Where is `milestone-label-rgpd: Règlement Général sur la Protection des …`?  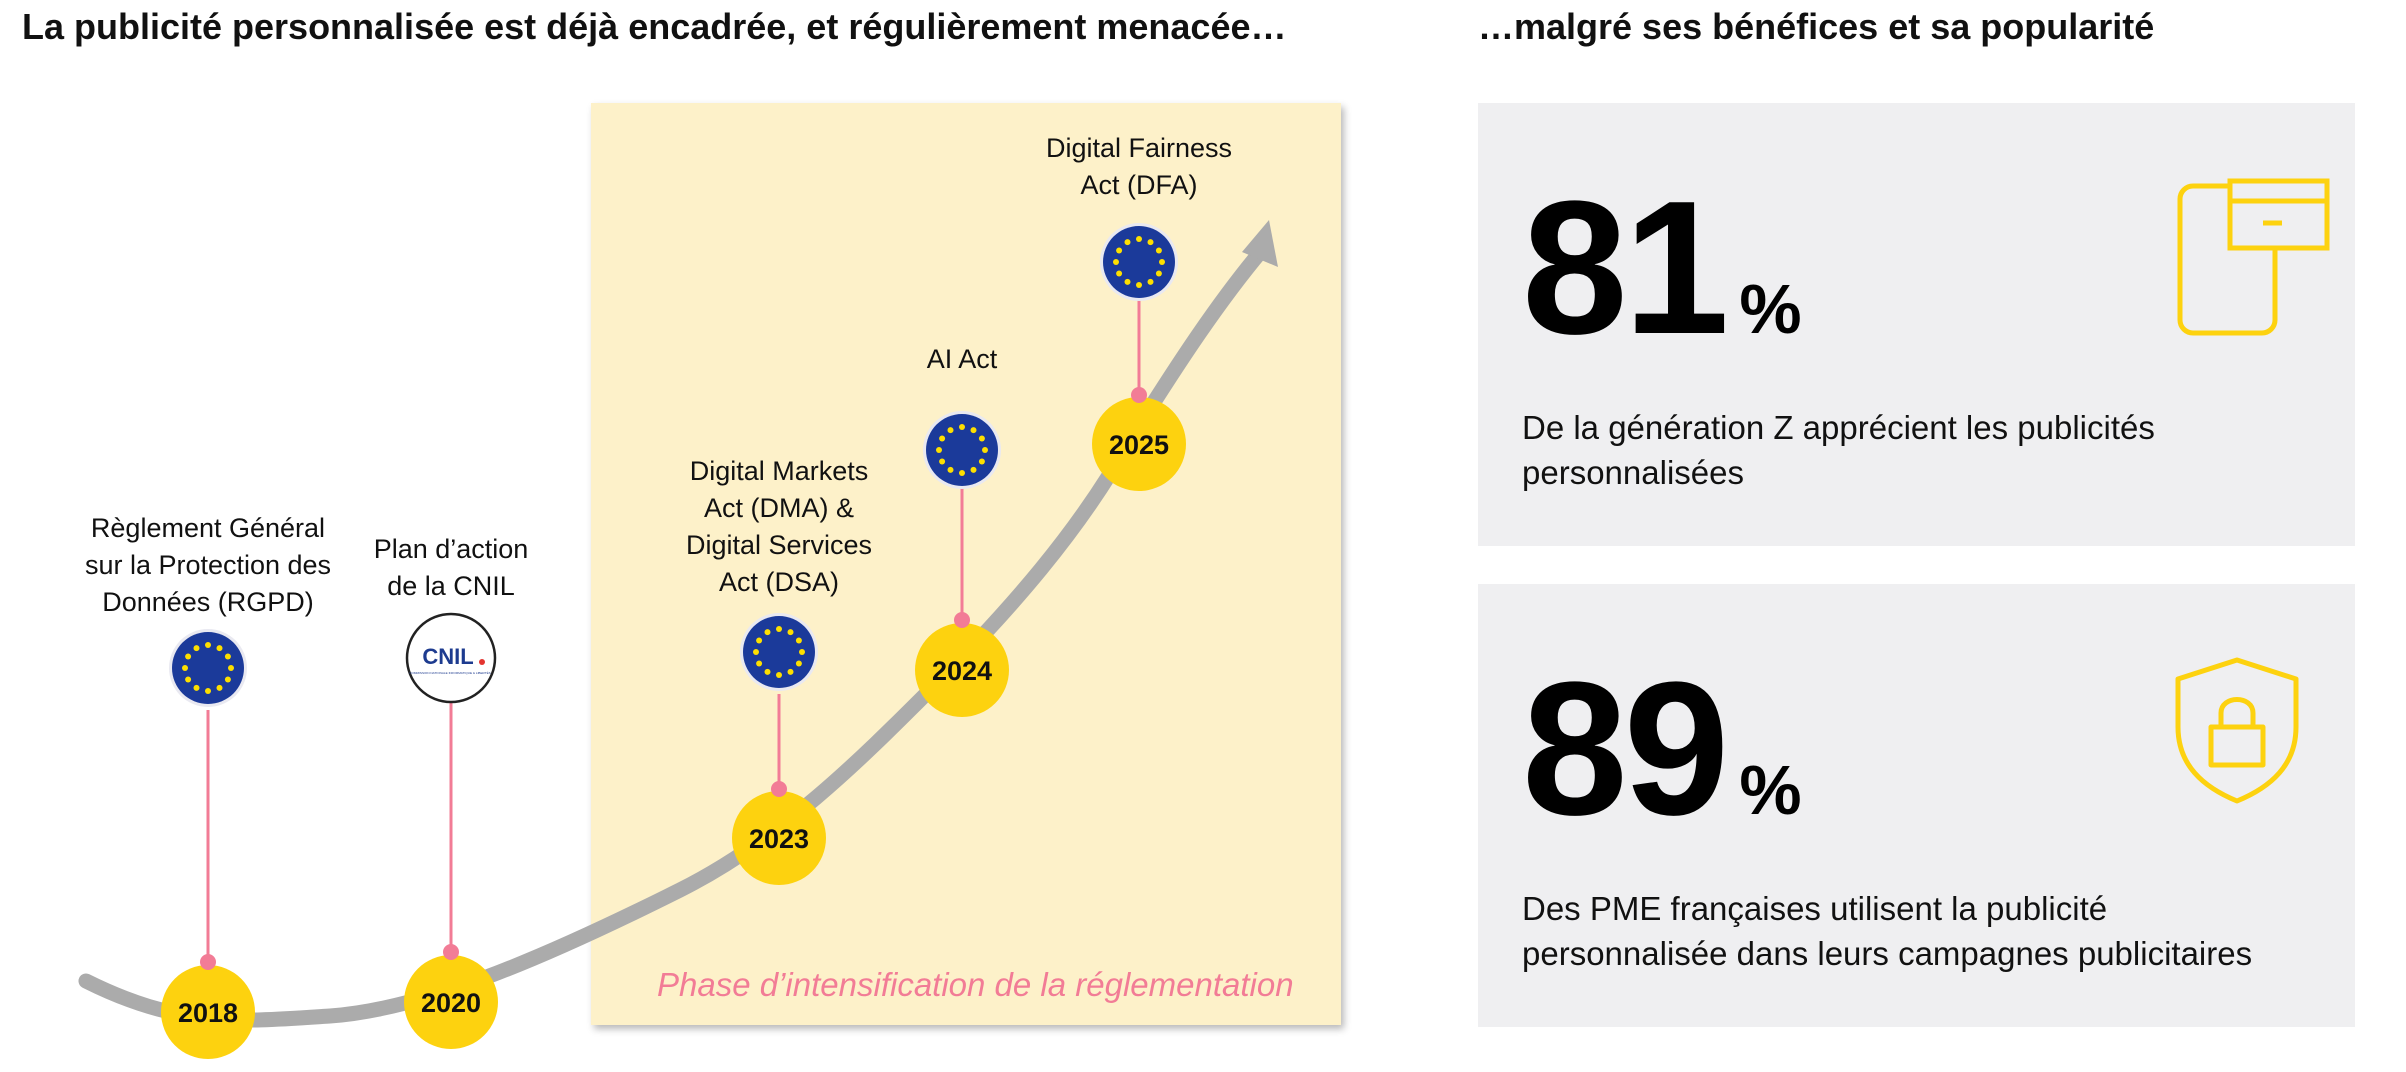 milestone-label-rgpd: Règlement Général sur la Protection des … is located at coordinates (208, 565).